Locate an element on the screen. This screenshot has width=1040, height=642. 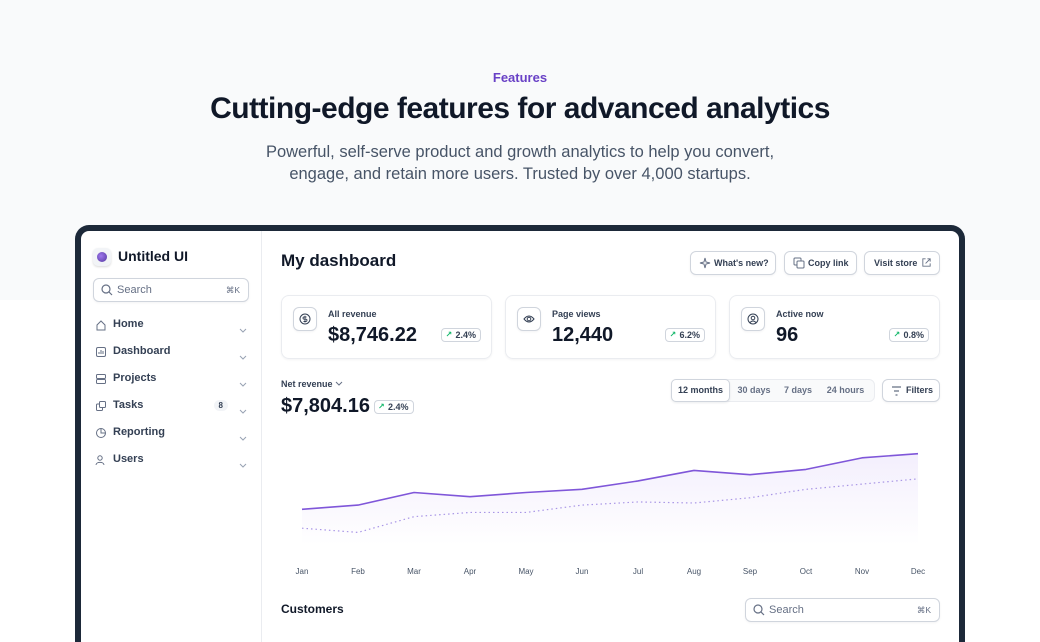
button-label: What's new? is located at coordinates (741, 263).